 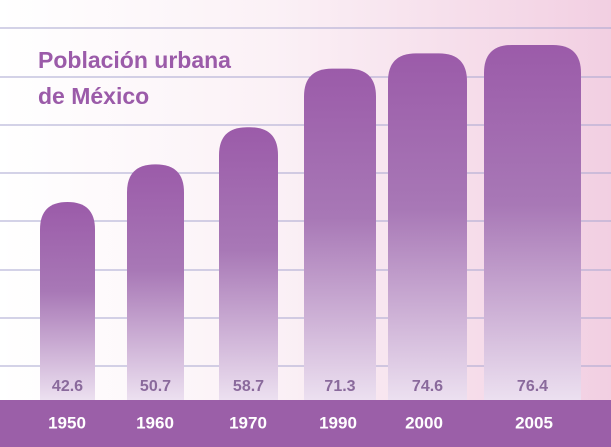 I want to click on value-label: 42.6, so click(x=67, y=386).